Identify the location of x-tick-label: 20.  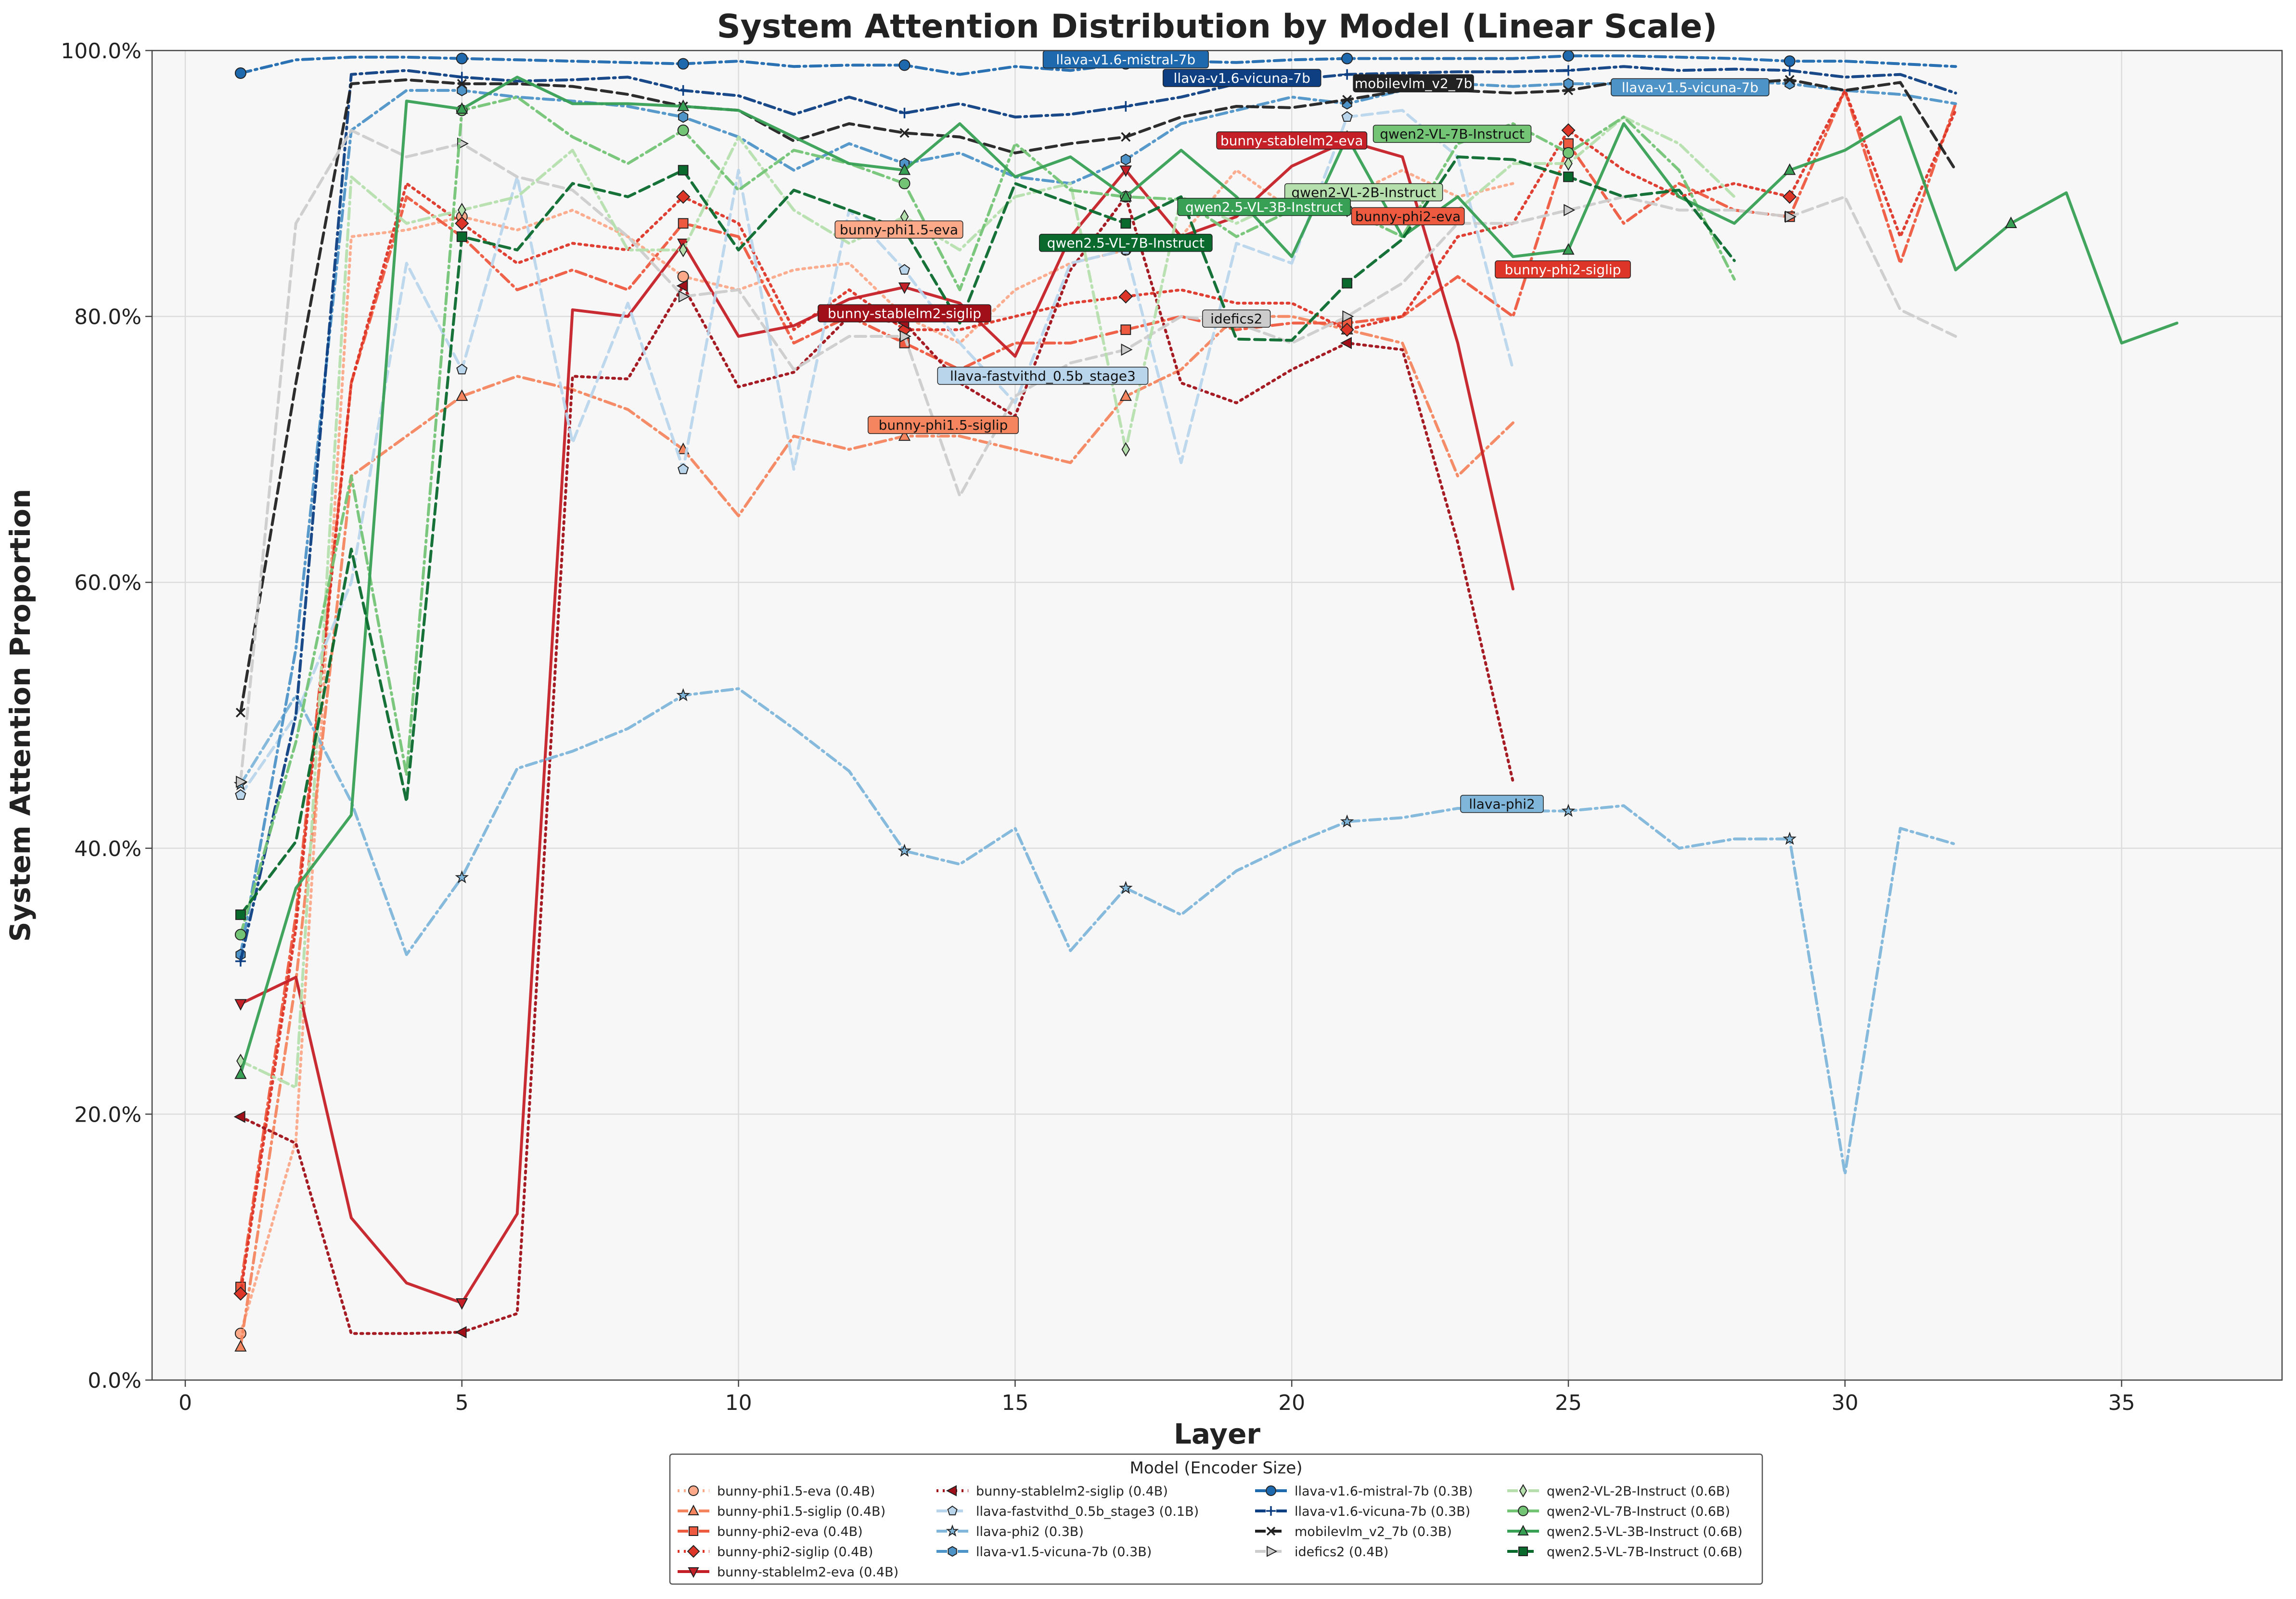
(1291, 1403).